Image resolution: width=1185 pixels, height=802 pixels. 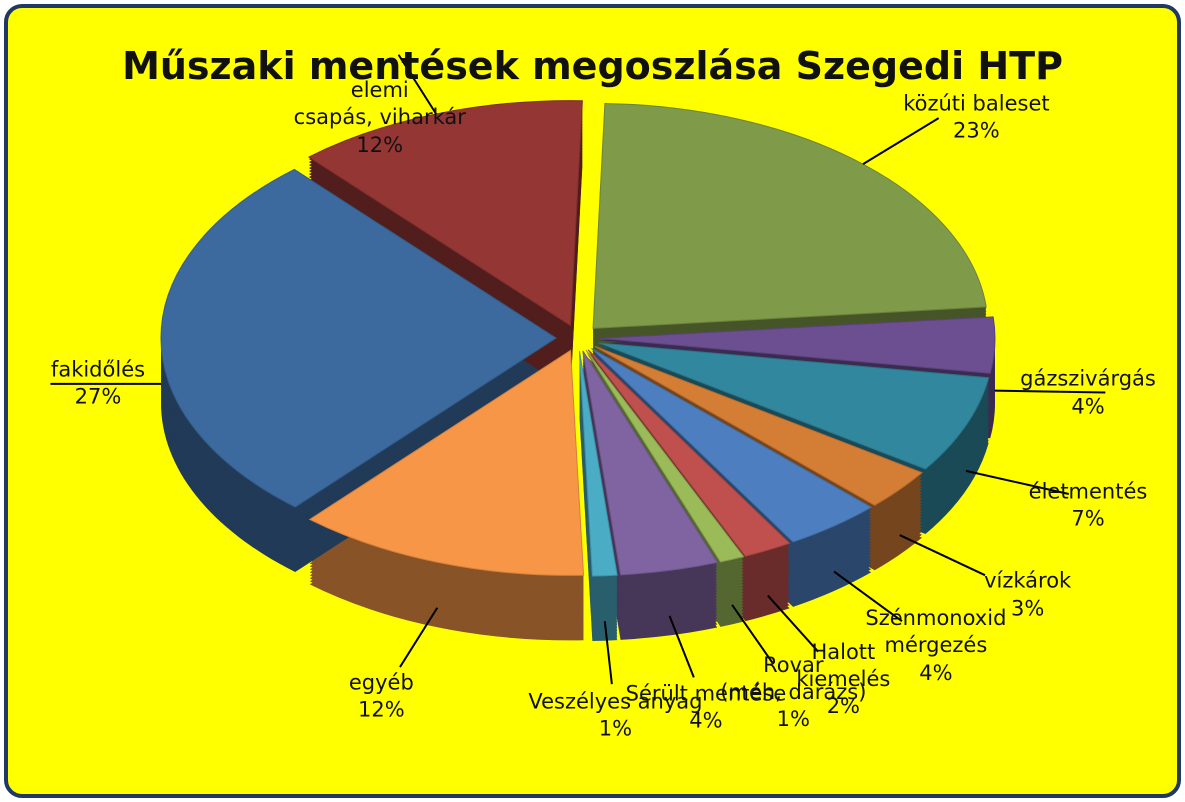 I want to click on category-label: Szénmonoxid mérgezés, so click(x=936, y=632).